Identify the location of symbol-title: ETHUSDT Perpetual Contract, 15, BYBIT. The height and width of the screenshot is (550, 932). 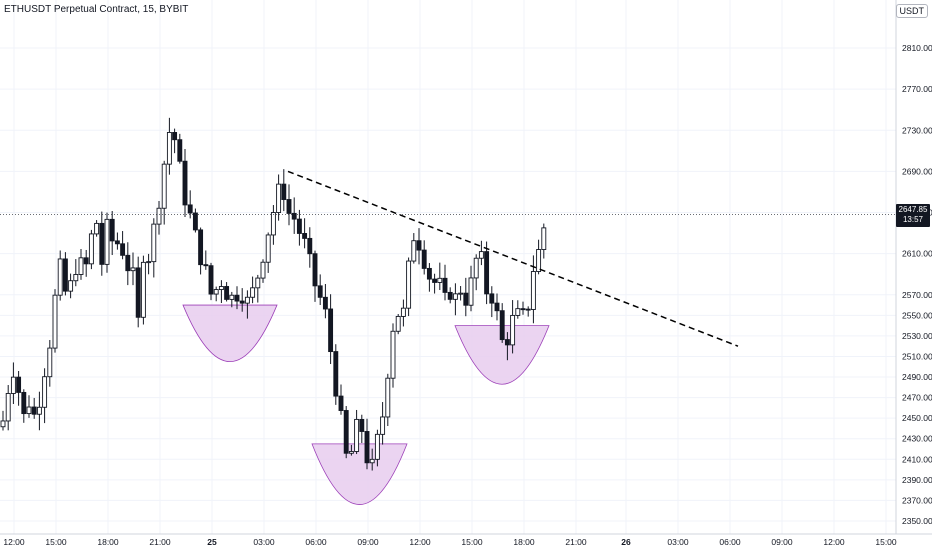
(96, 9).